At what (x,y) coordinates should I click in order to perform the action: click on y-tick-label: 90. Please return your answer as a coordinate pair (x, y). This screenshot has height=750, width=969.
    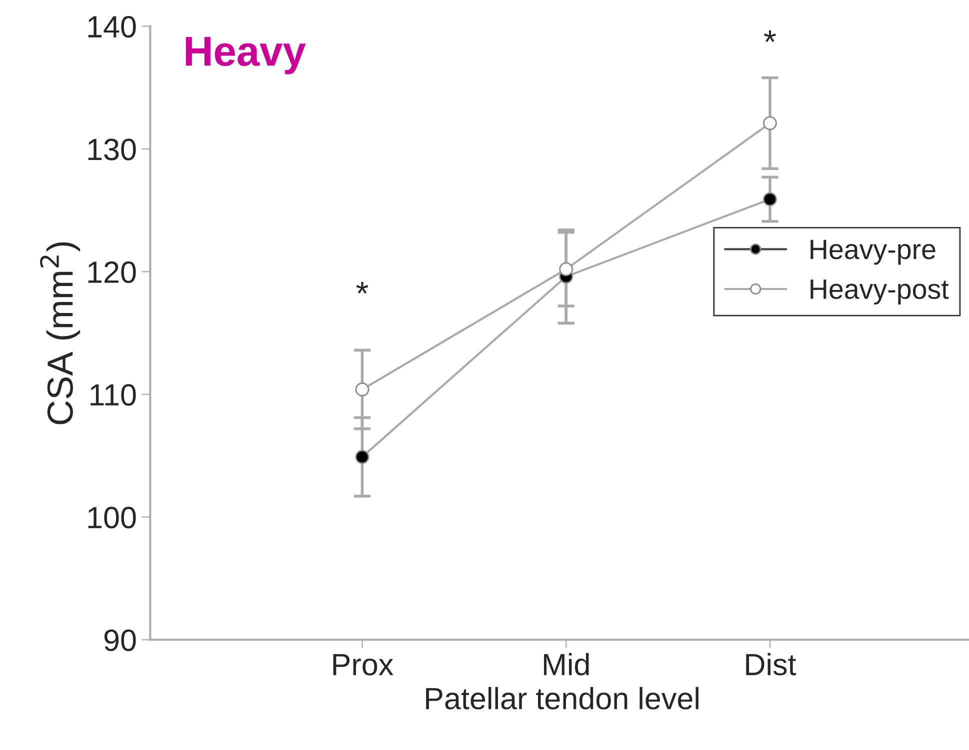
    Looking at the image, I should click on (120, 640).